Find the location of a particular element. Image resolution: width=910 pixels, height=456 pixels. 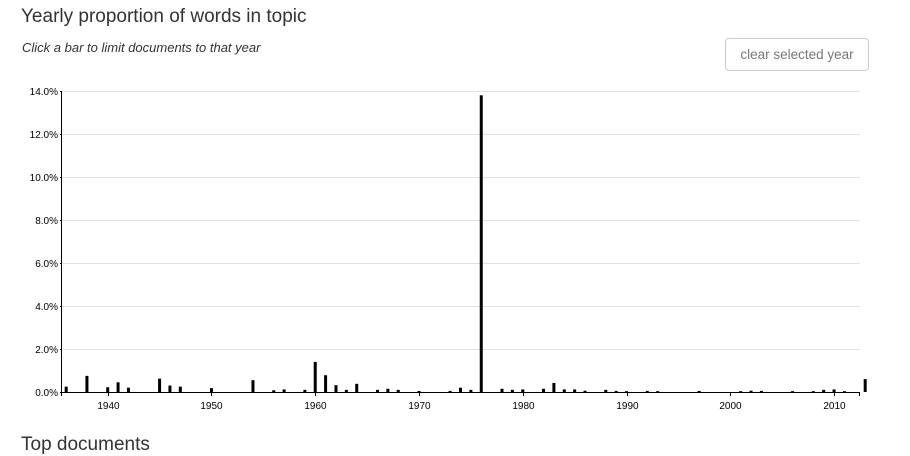

x-tick-label: 2000 is located at coordinates (730, 406).